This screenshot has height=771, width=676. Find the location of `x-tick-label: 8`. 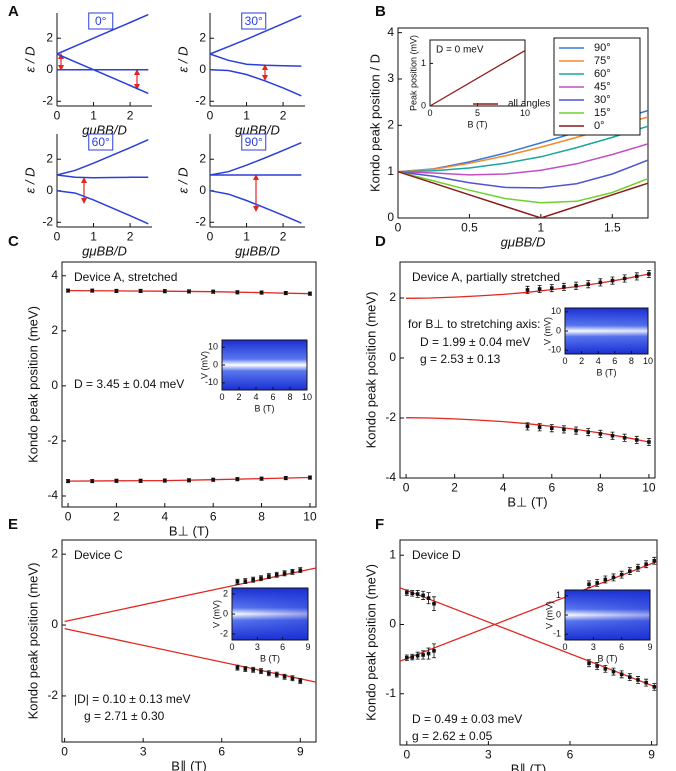

x-tick-label: 8 is located at coordinates (631, 361).